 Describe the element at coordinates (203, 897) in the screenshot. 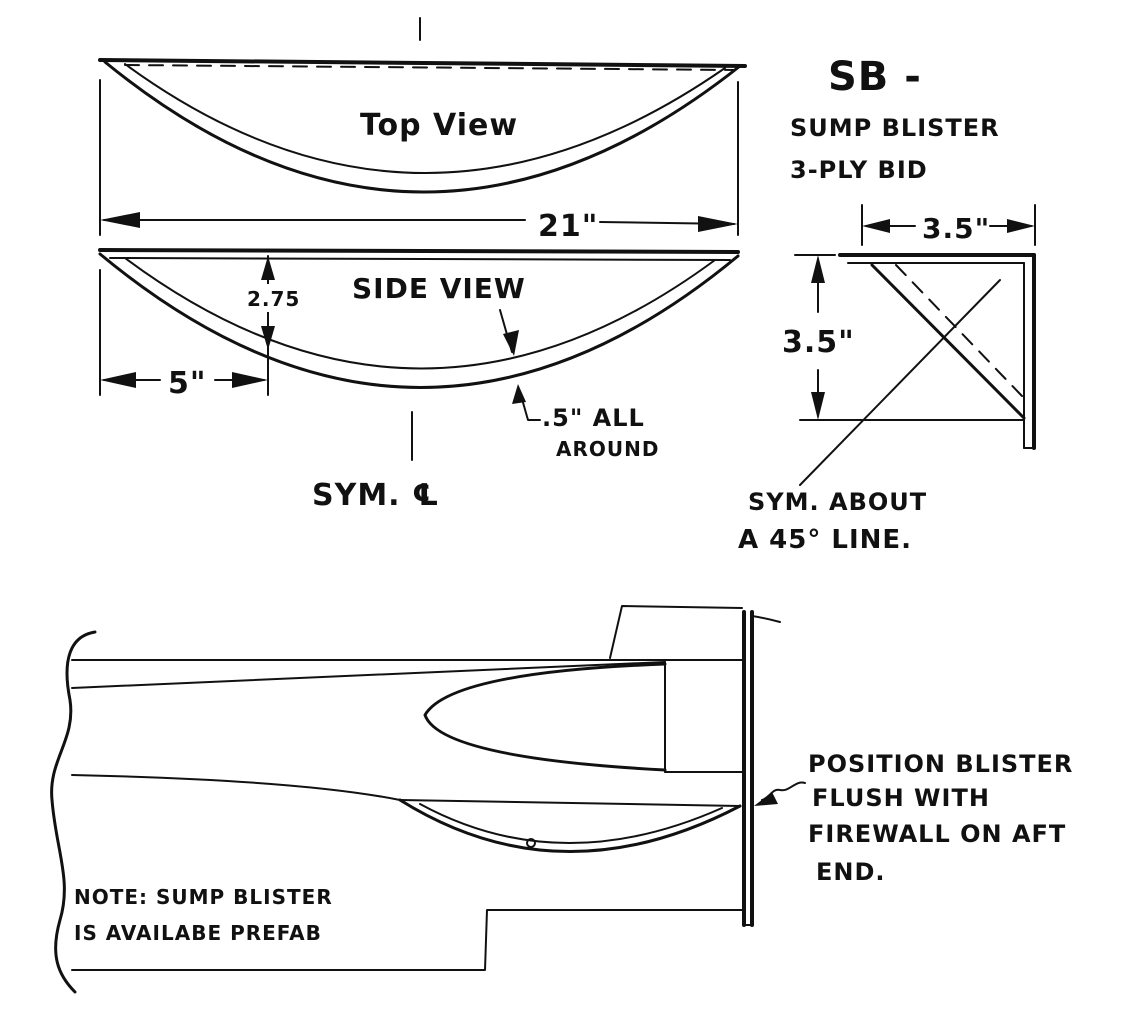

I see `prefab-note-line-1: NOTE: SUMP BLISTER` at that location.